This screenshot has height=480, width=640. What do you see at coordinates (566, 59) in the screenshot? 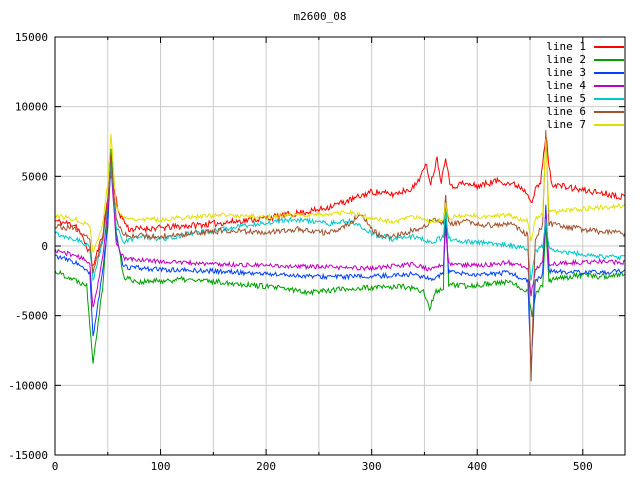
I see `legend-label: line 2` at bounding box center [566, 59].